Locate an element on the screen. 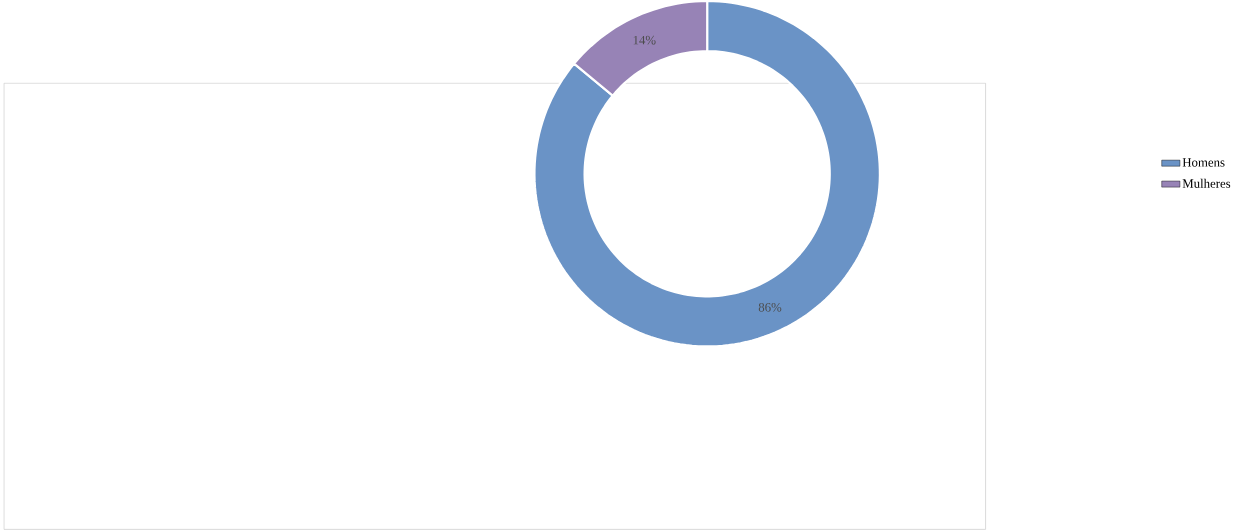 The height and width of the screenshot is (530, 1236). data-label: 14% is located at coordinates (644, 40).